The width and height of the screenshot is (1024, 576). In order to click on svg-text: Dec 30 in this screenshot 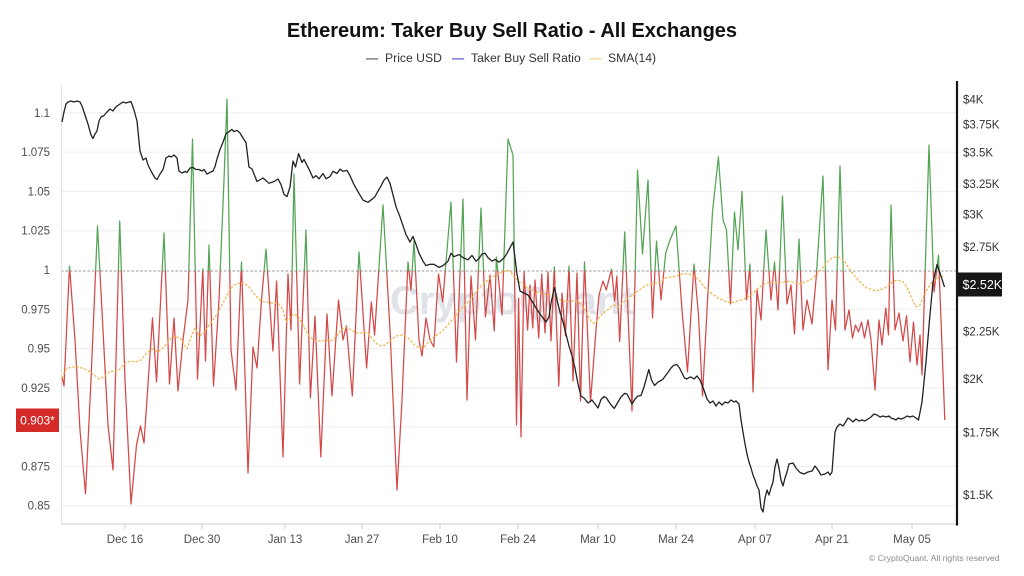, I will do `click(202, 540)`.